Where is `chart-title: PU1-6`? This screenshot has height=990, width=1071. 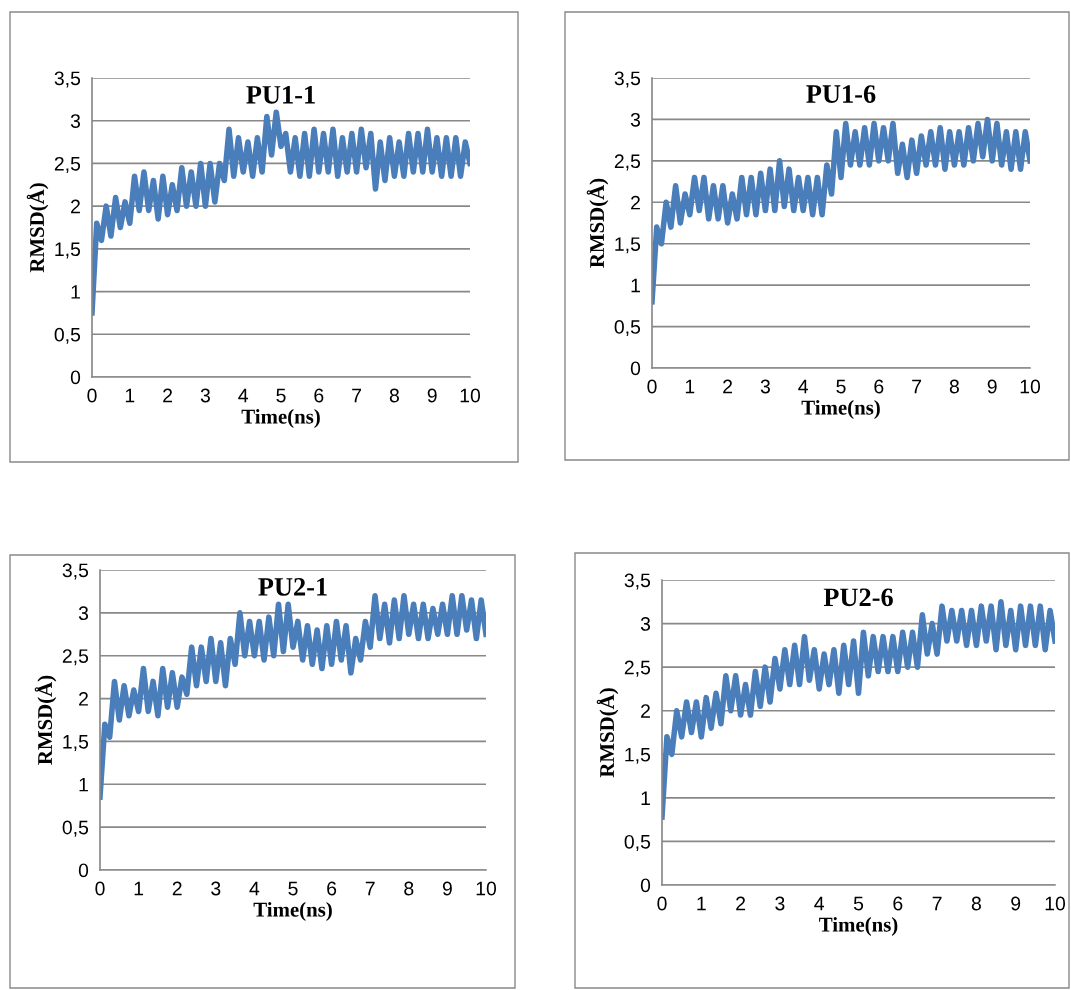
chart-title: PU1-6 is located at coordinates (841, 94).